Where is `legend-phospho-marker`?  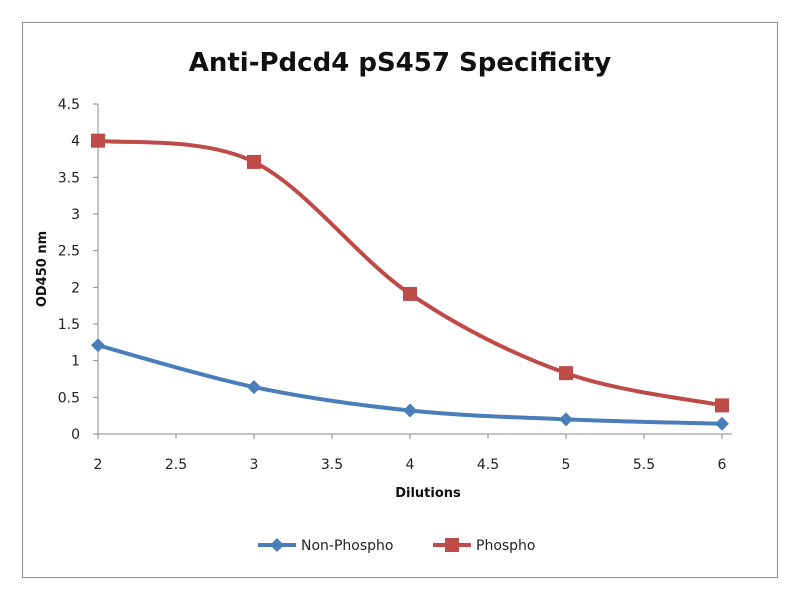
legend-phospho-marker is located at coordinates (452, 545).